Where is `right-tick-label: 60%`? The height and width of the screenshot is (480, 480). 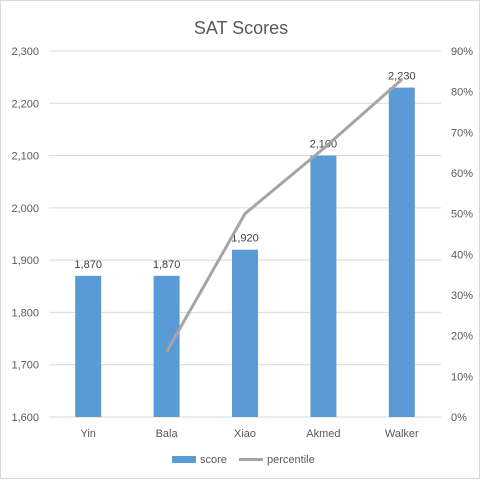 right-tick-label: 60% is located at coordinates (462, 174).